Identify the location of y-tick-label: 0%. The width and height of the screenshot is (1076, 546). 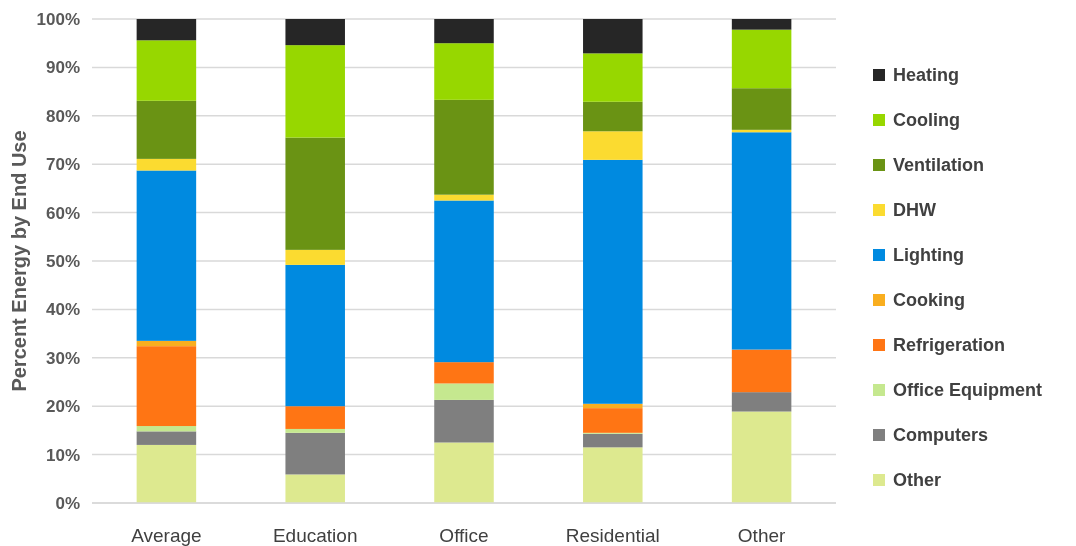
(67, 503).